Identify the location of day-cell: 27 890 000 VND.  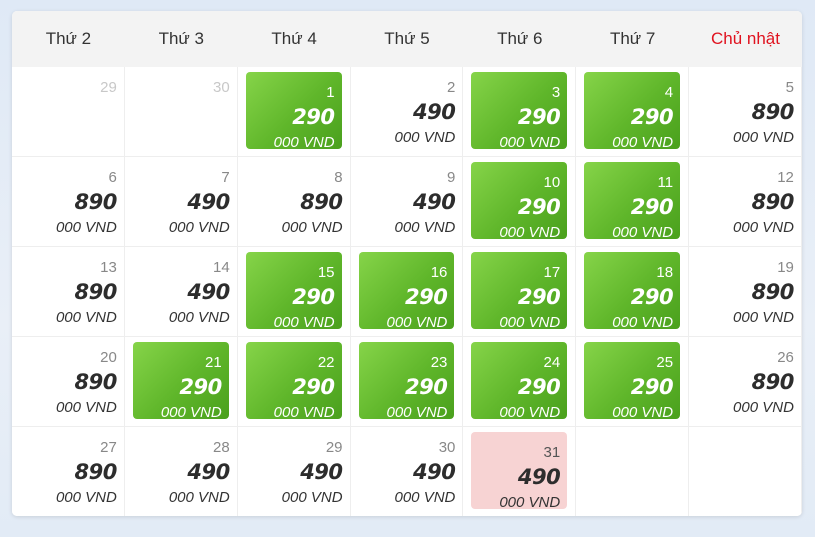
(68, 471).